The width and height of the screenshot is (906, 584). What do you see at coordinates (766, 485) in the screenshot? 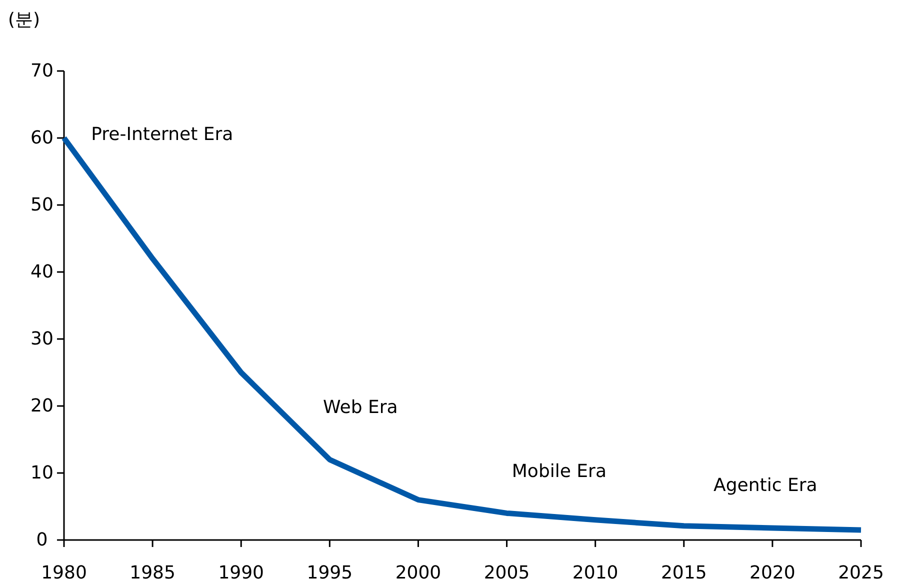
I see `annotation: Agentic Era` at bounding box center [766, 485].